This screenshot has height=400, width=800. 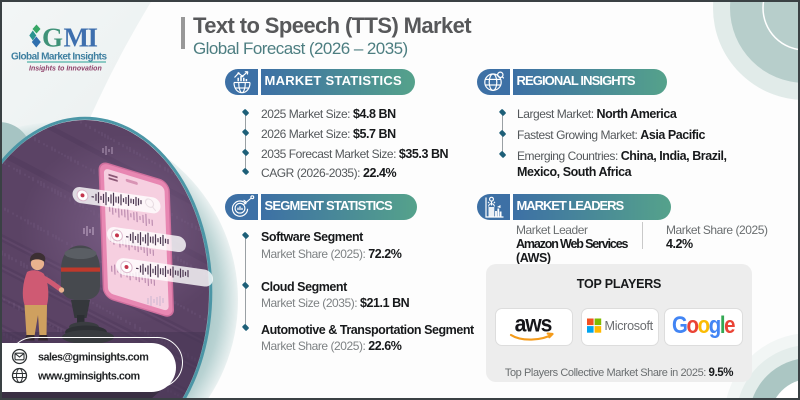 What do you see at coordinates (93, 358) in the screenshot?
I see `svg-text: sales@gminsights.com` at bounding box center [93, 358].